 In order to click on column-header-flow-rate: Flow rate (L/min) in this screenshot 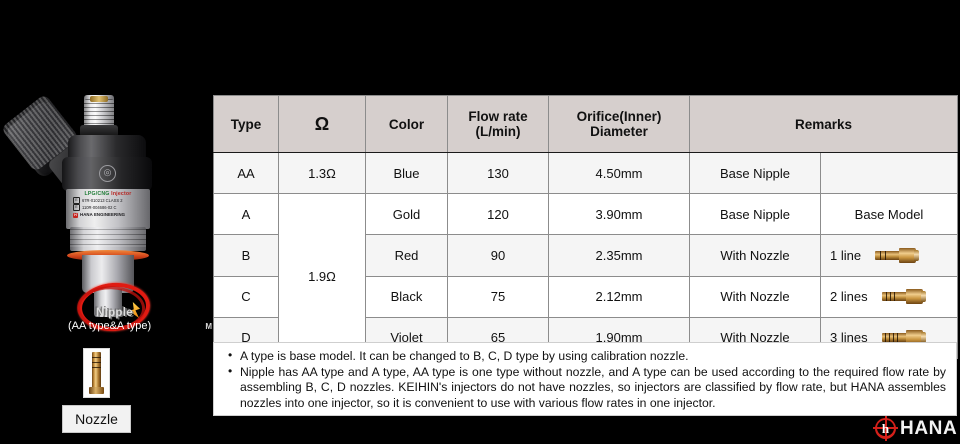, I will do `click(498, 124)`.